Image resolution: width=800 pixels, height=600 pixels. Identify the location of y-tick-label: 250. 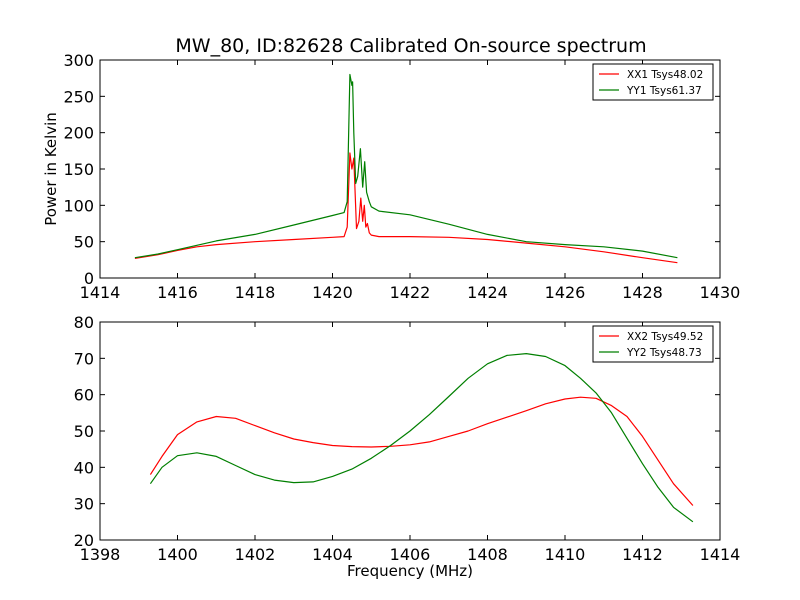
(78, 96).